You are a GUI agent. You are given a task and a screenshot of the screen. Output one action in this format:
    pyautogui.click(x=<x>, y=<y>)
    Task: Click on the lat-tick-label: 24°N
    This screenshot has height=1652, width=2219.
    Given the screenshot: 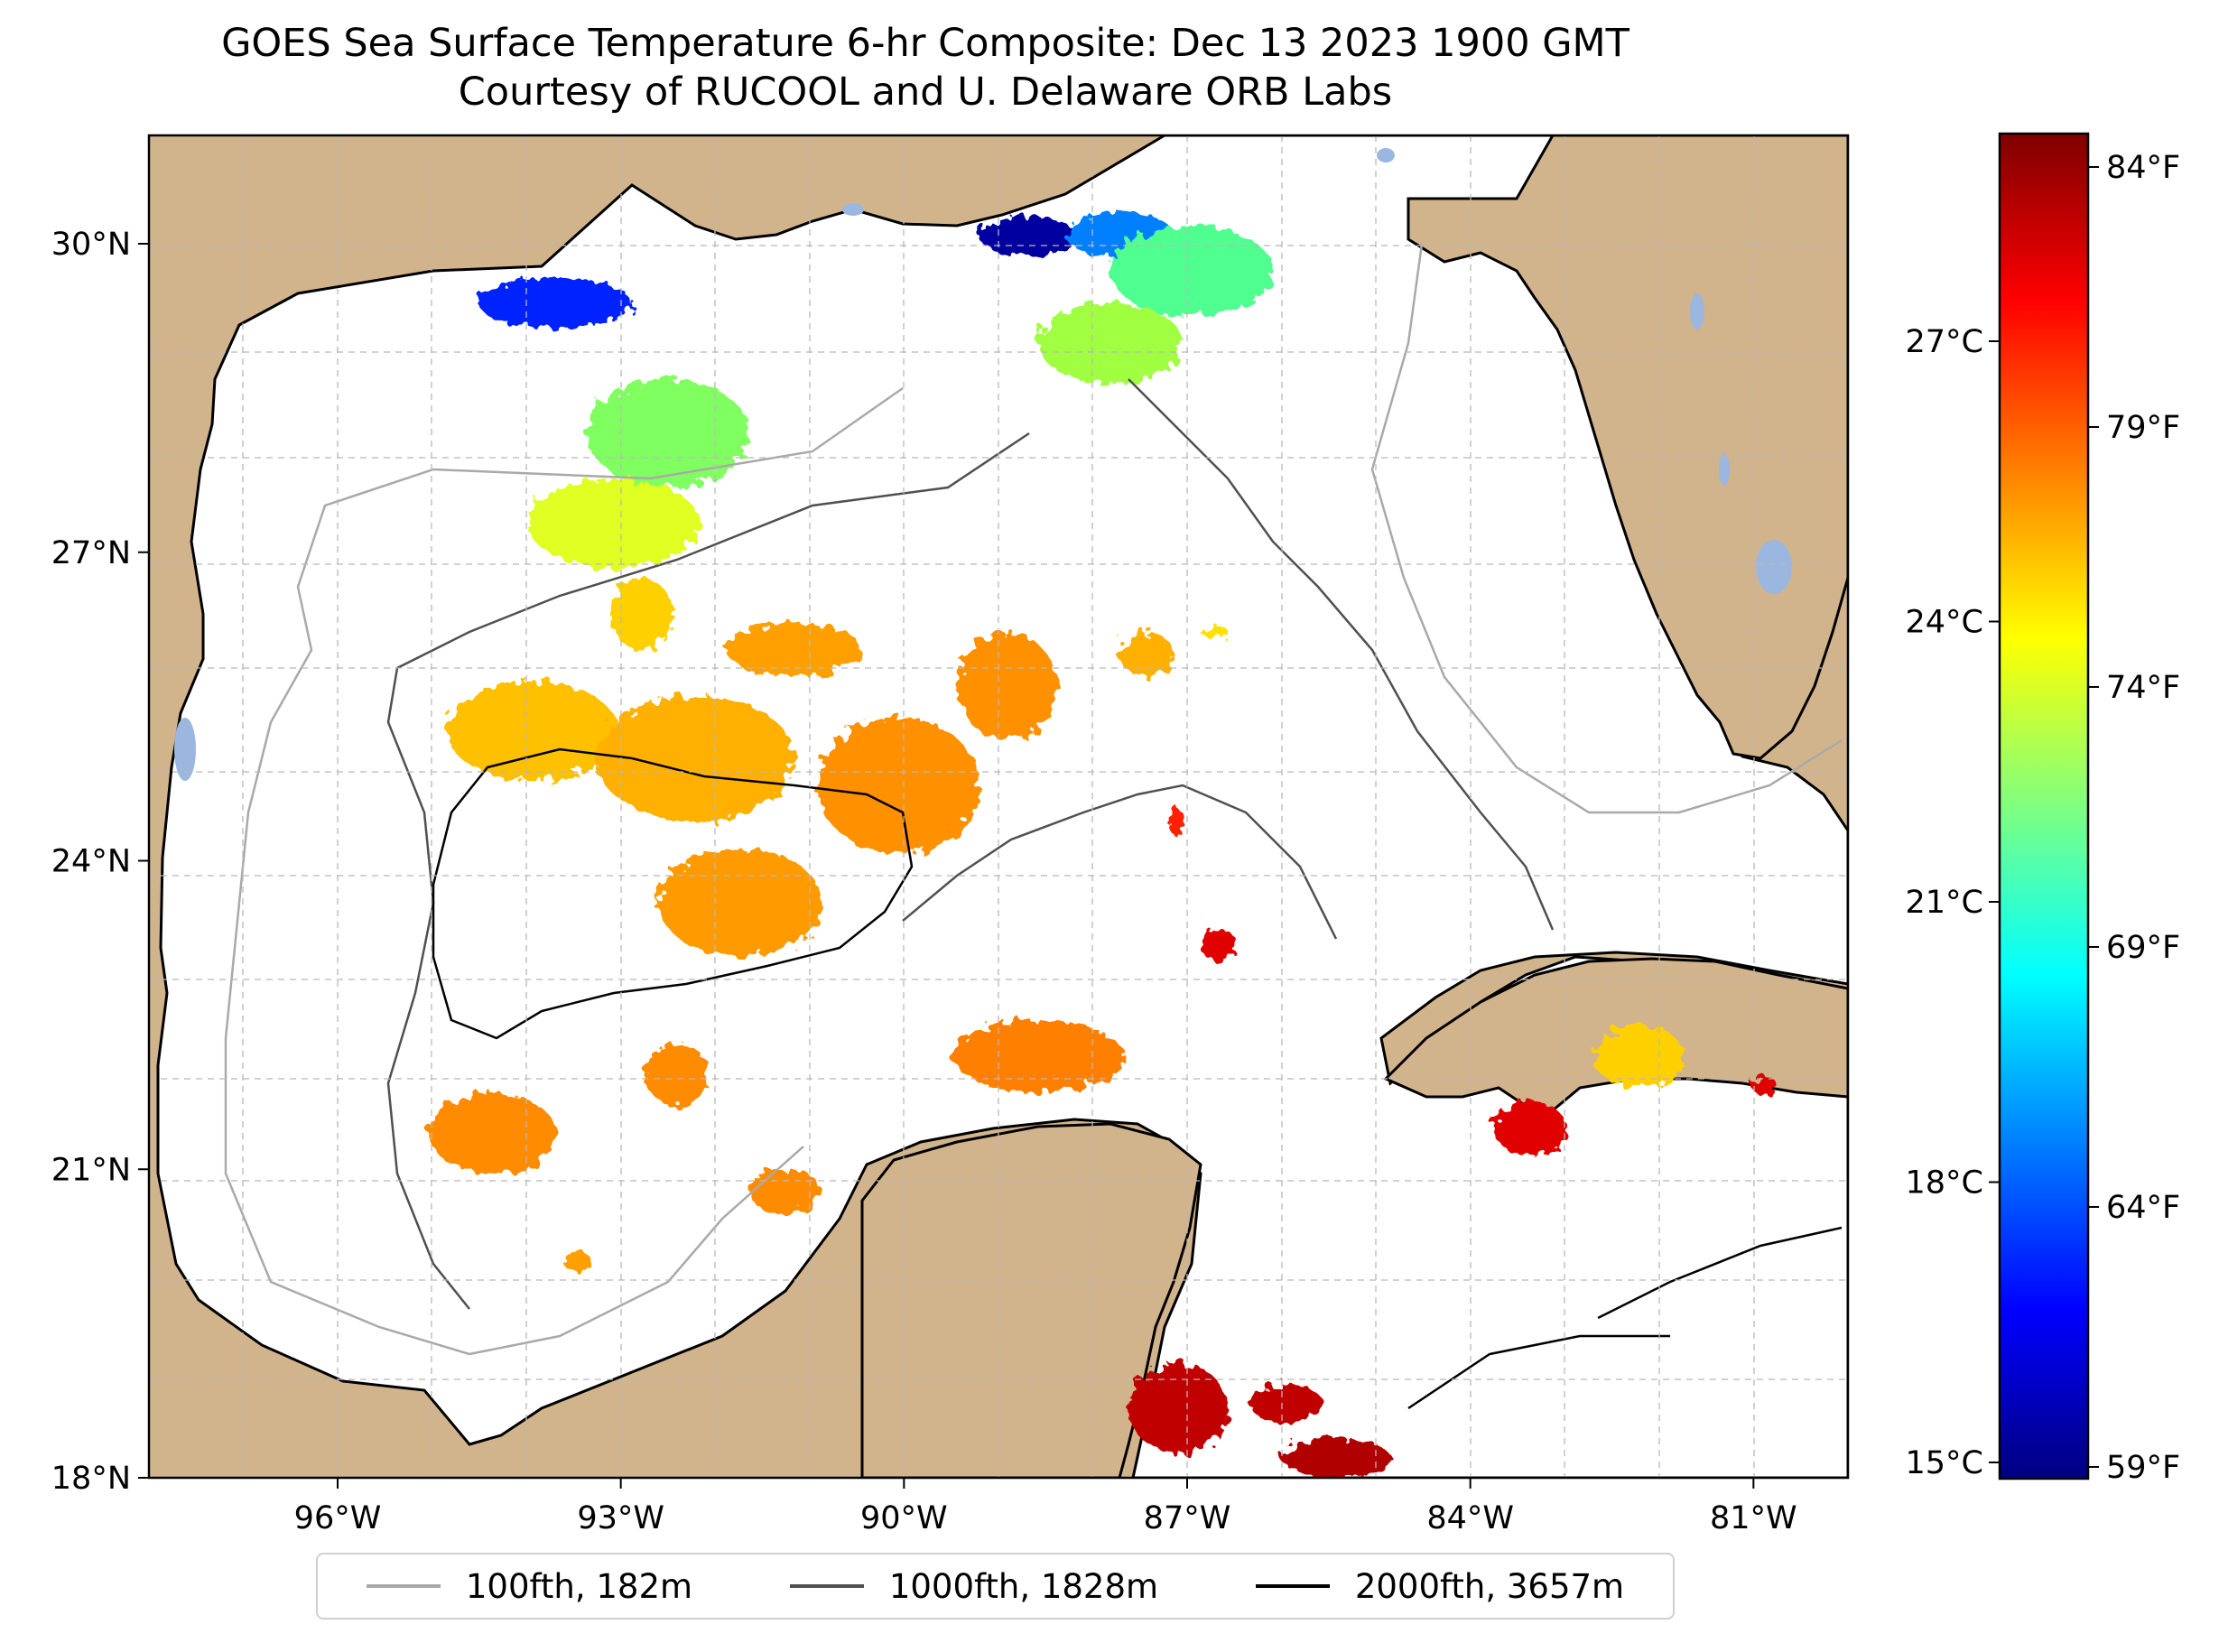 What is the action you would take?
    pyautogui.click(x=91, y=862)
    